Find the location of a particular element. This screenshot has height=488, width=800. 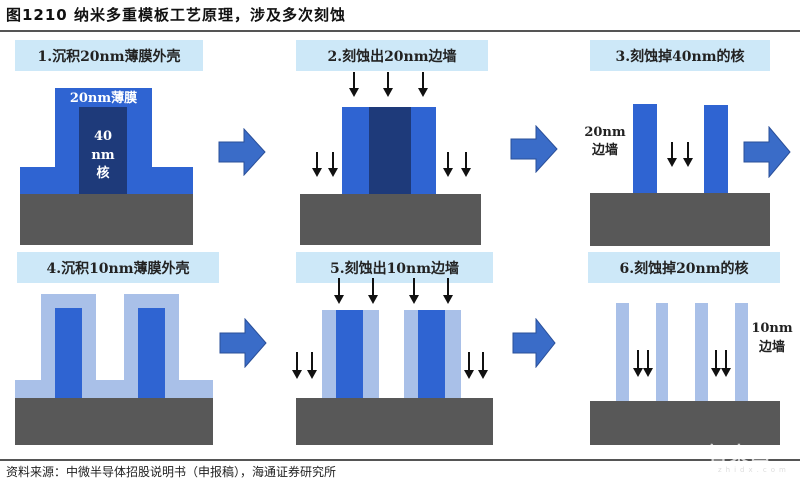

step-5-substrate is located at coordinates (394, 421).